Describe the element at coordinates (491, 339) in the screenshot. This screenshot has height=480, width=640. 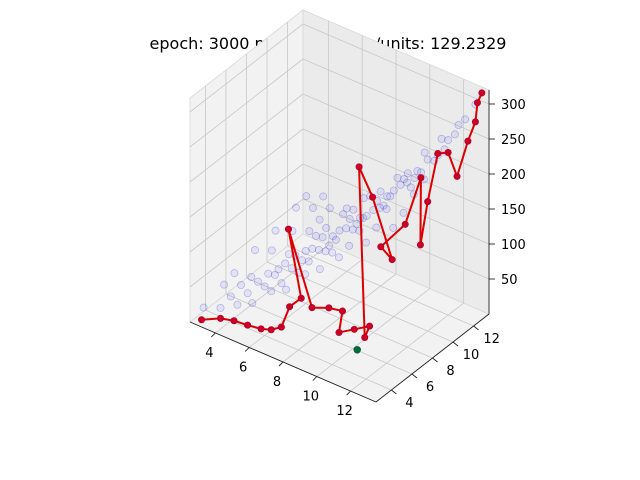
I see `y-tick-label: 12` at that location.